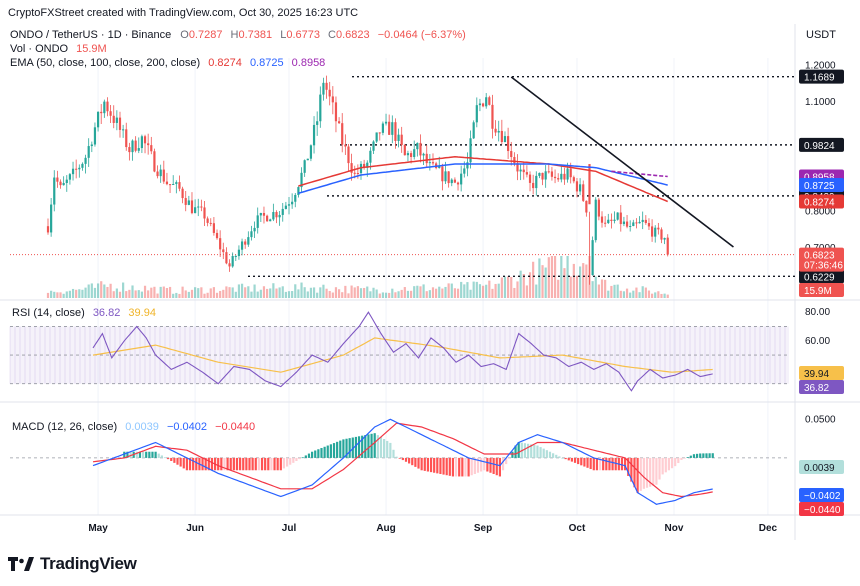 The height and width of the screenshot is (586, 860). Describe the element at coordinates (72, 564) in the screenshot. I see `tradingview-branding: TradingView` at that location.